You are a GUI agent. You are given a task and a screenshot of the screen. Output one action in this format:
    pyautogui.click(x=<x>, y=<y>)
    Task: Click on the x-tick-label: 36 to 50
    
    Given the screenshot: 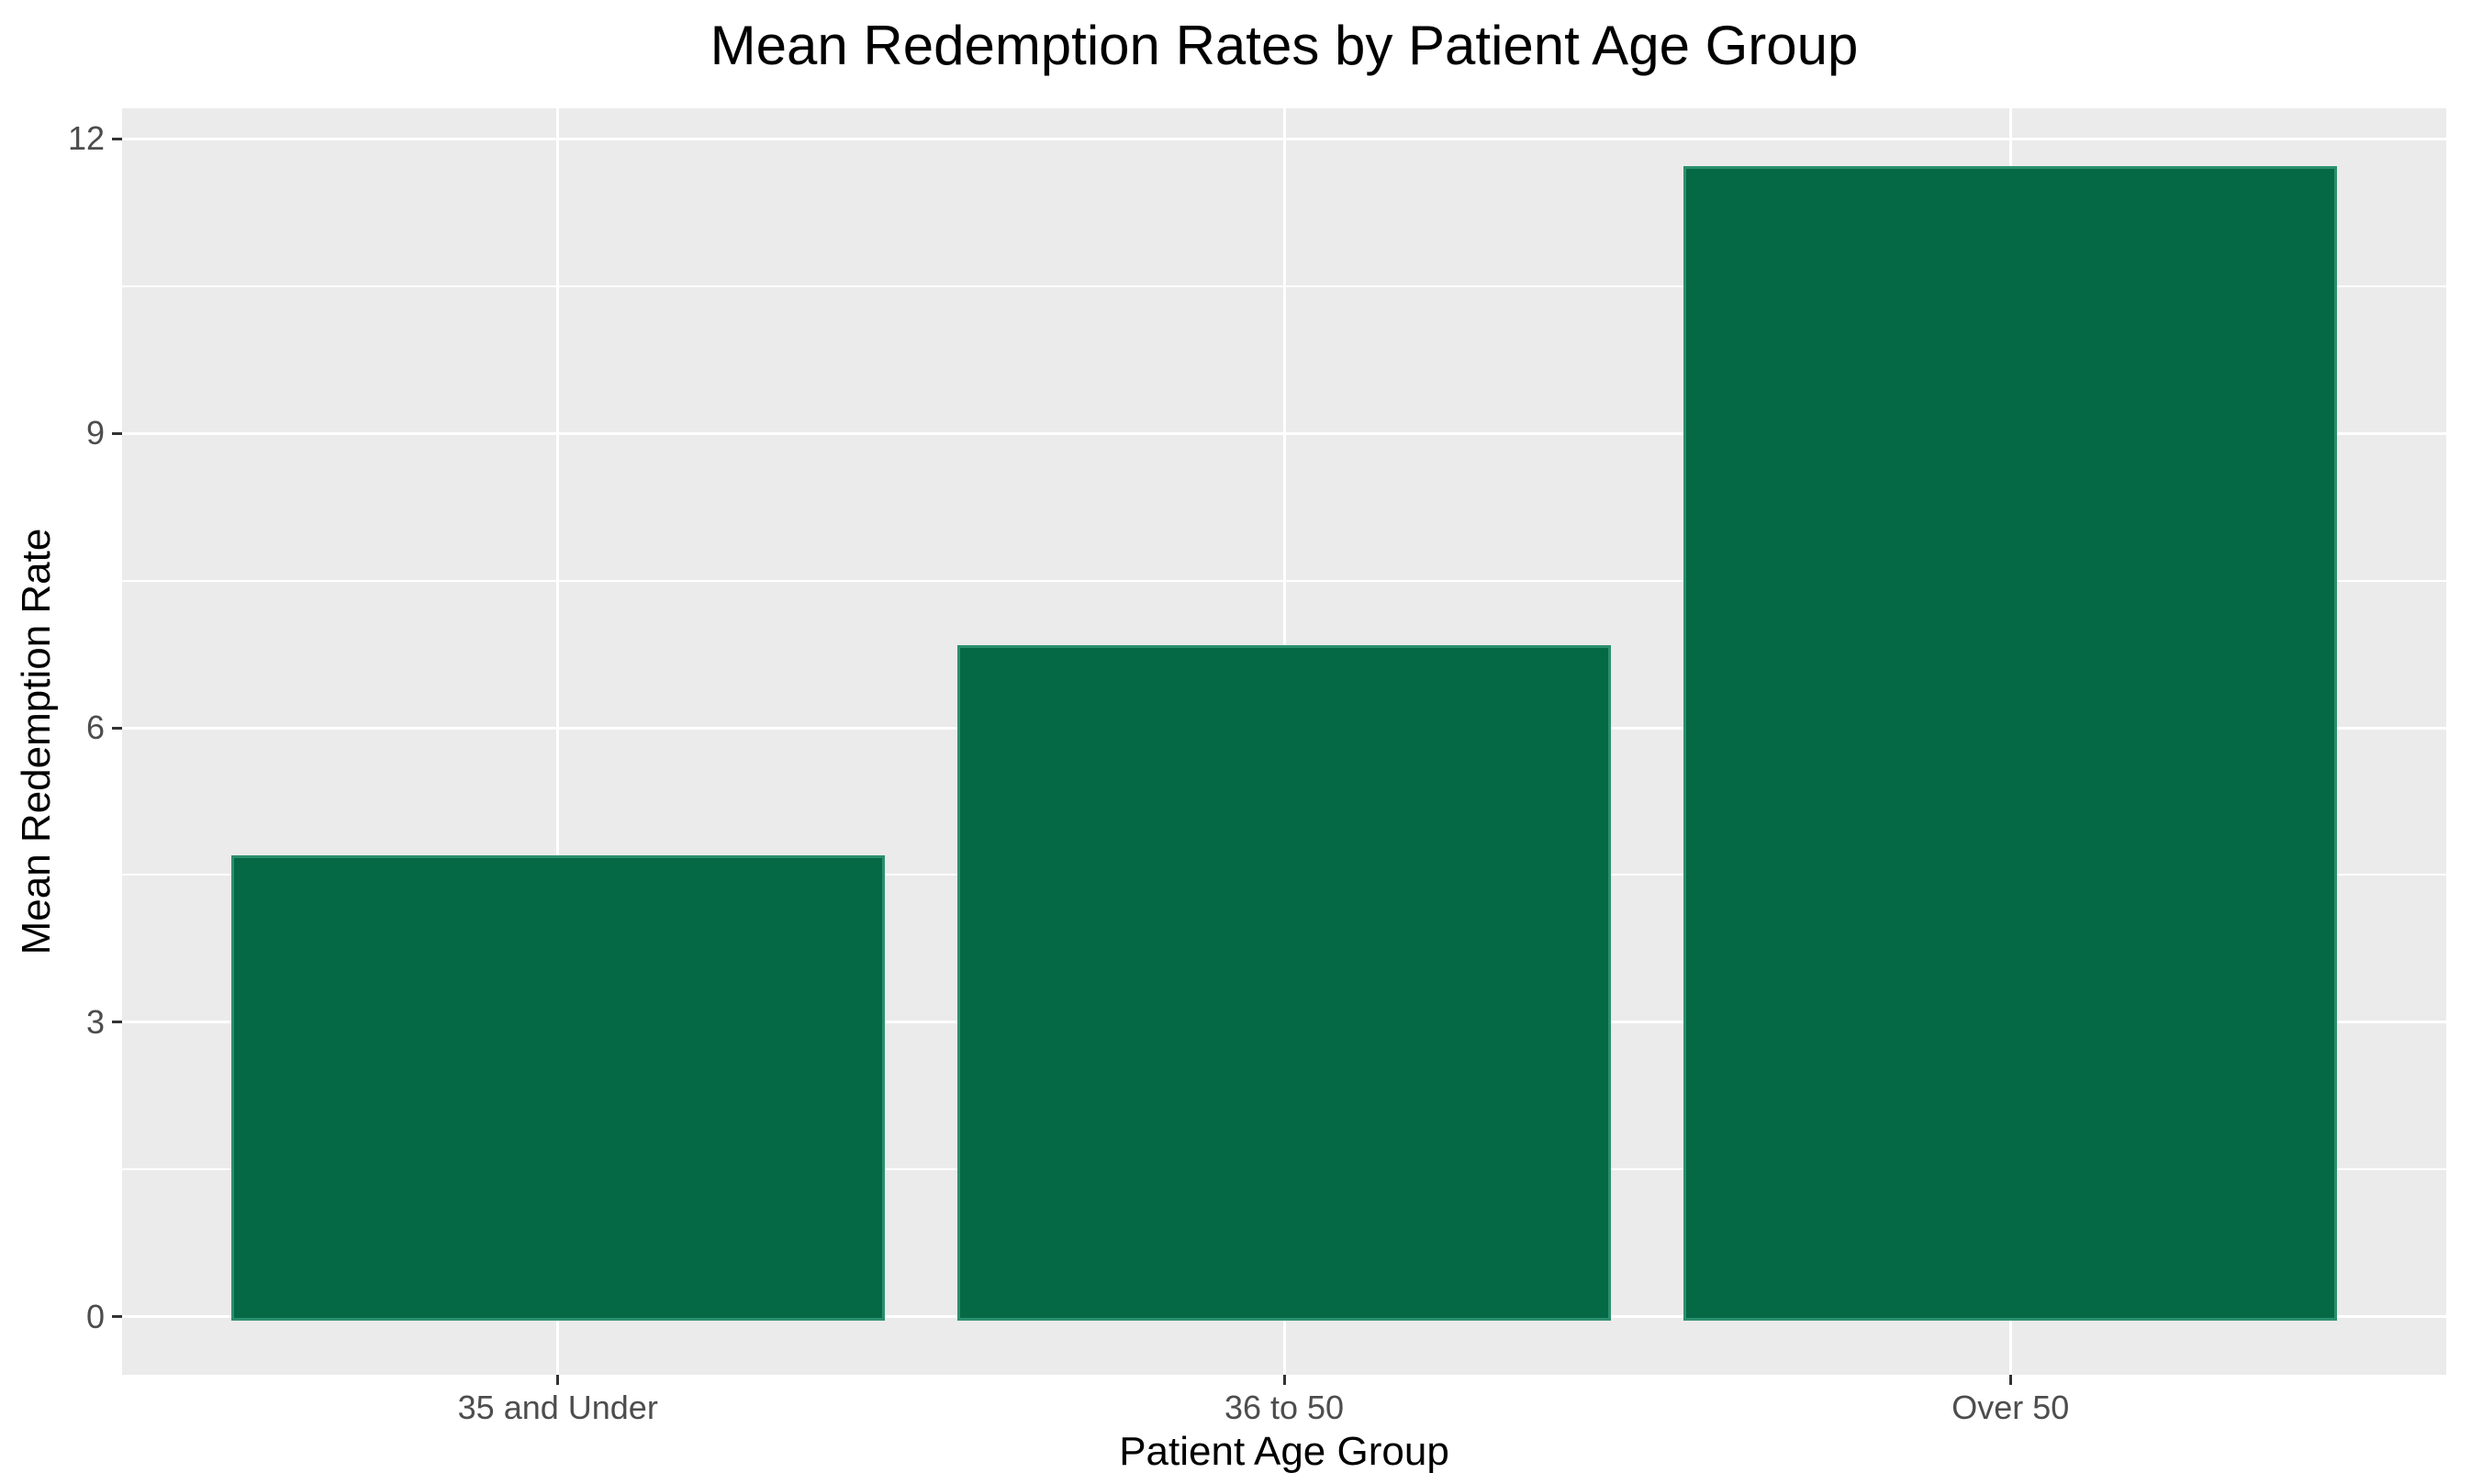 What is the action you would take?
    pyautogui.click(x=1284, y=1407)
    